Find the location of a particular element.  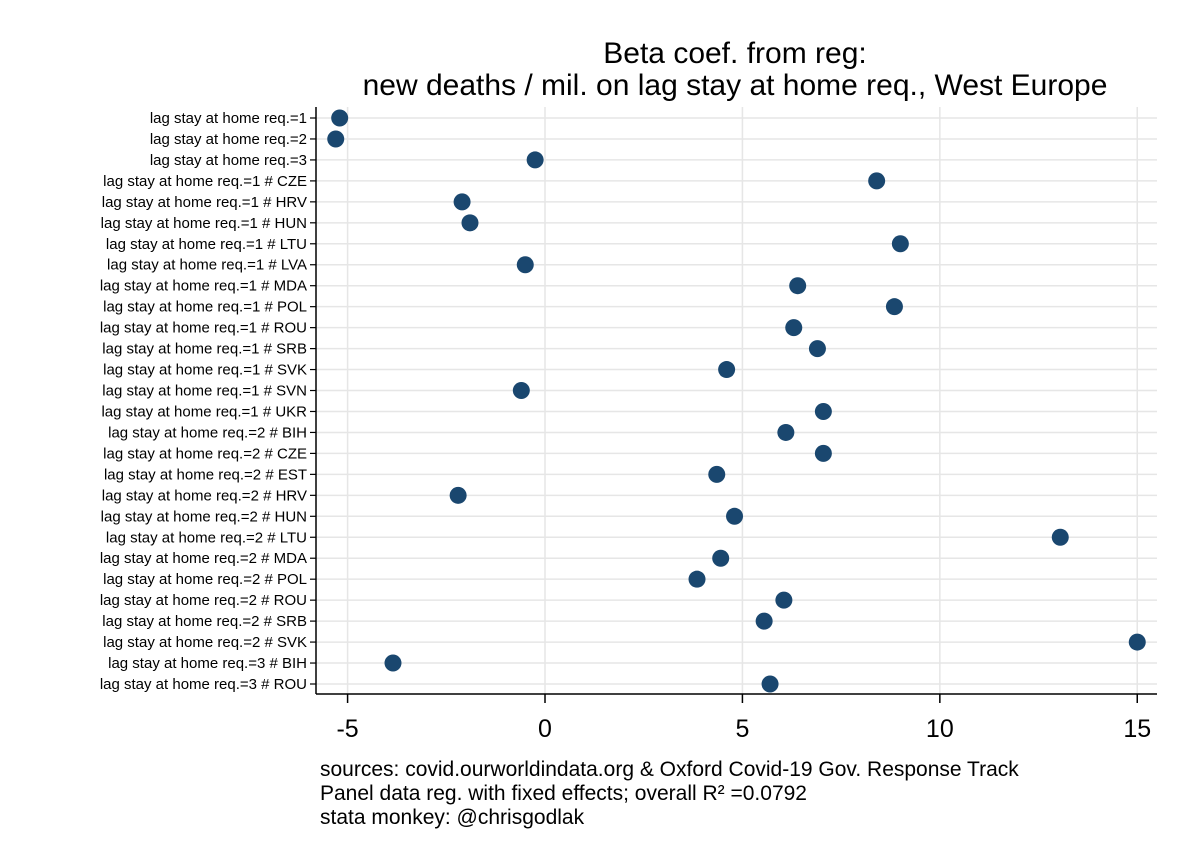

y-tick-label: lag stay at home req.=2 # MDA is located at coordinates (203, 558).